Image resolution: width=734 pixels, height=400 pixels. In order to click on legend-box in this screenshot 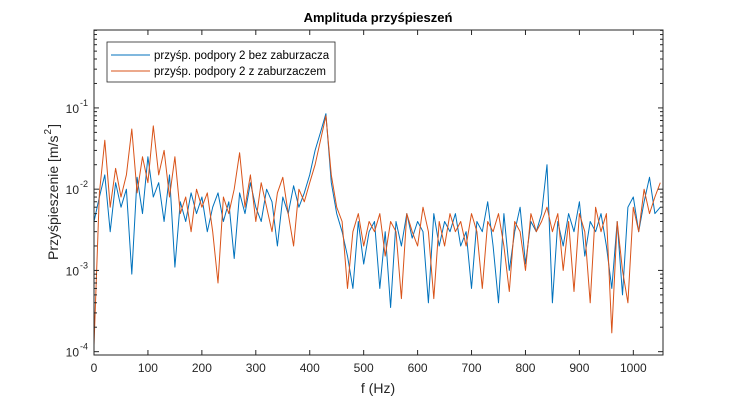, I will do `click(221, 62)`.